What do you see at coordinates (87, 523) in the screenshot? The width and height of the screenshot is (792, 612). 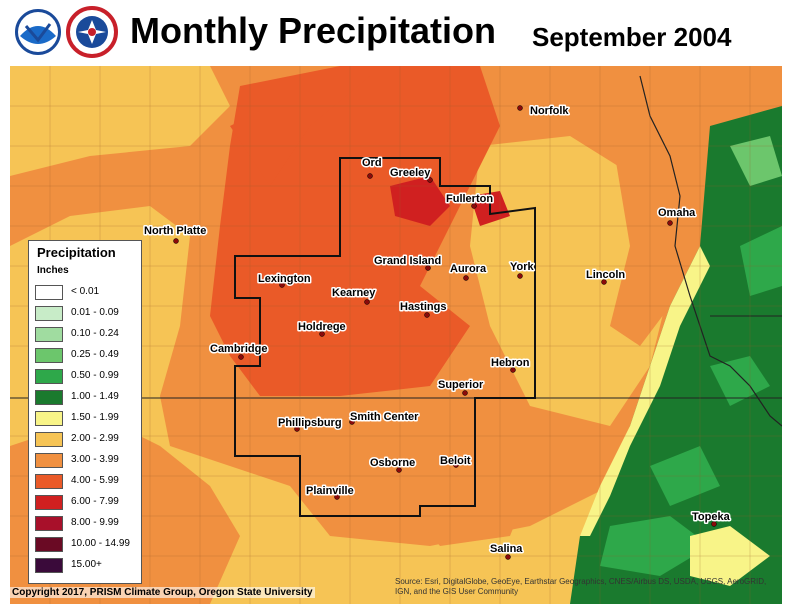 I see `legend-item: 8.00 - 9.99` at bounding box center [87, 523].